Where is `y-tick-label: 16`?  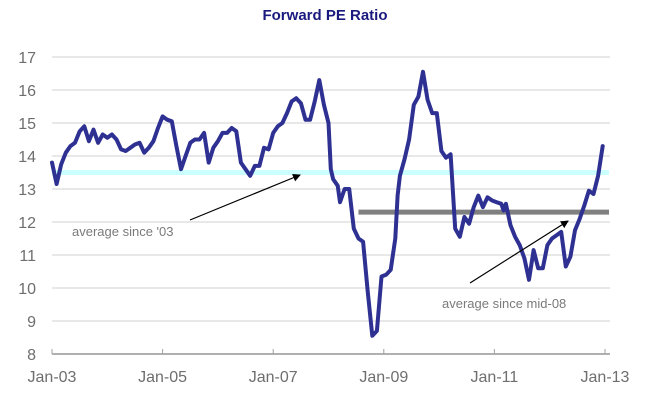 y-tick-label: 16 is located at coordinates (27, 91).